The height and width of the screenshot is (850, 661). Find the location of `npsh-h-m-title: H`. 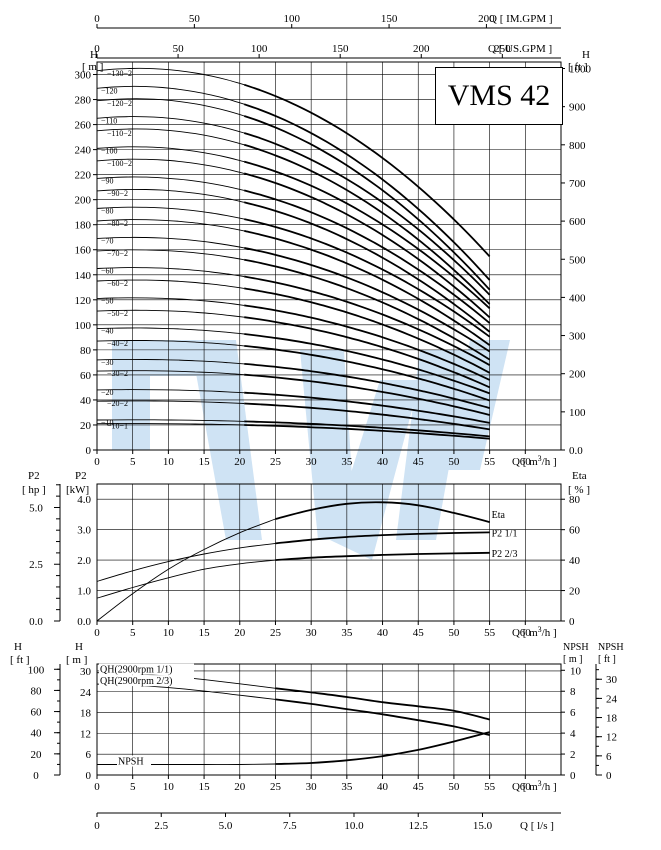

npsh-h-m-title: H is located at coordinates (79, 647).